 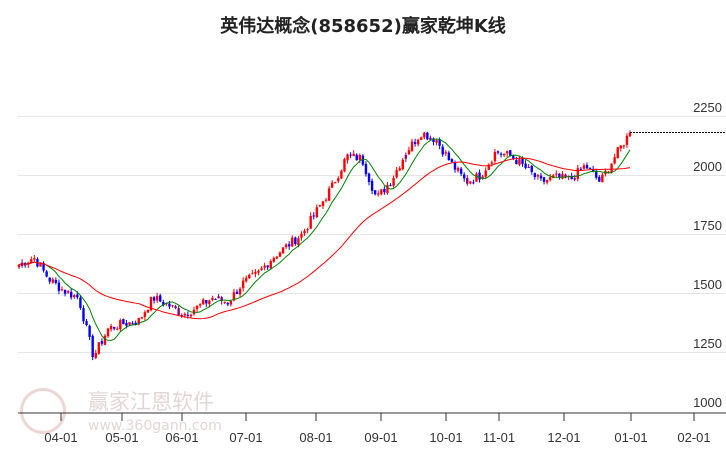 I want to click on watermark-seal, so click(x=43, y=411).